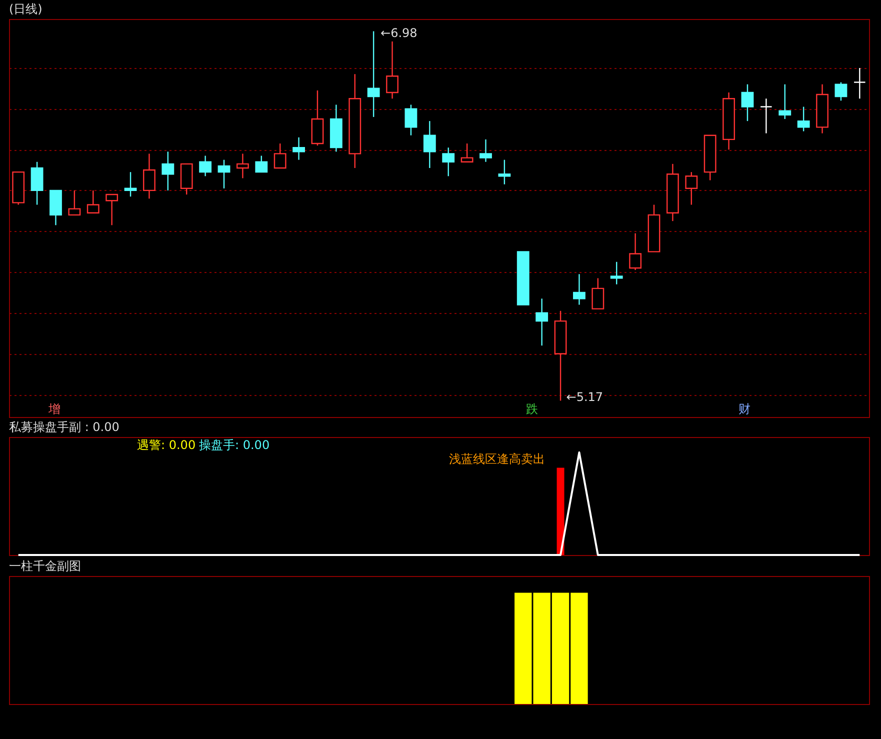 The image size is (881, 739). I want to click on annotation: 增, so click(54, 409).